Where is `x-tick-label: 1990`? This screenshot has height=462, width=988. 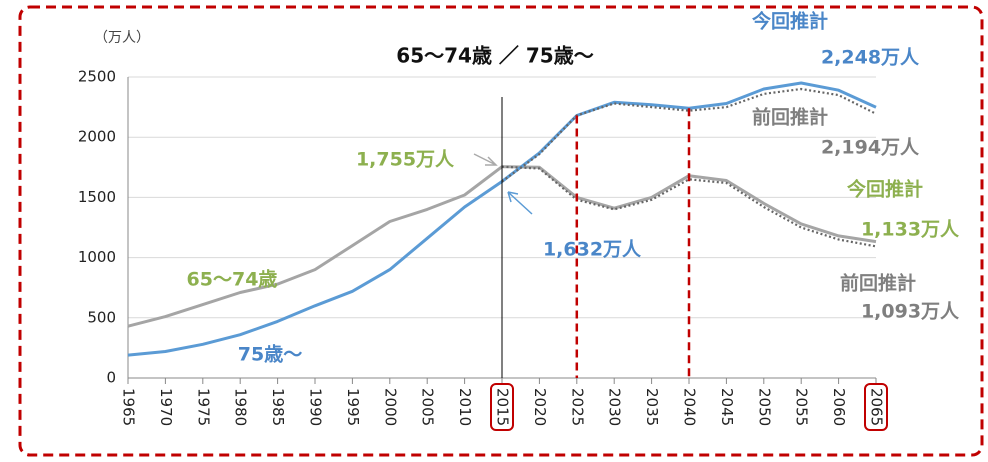 x-tick-label: 1990 is located at coordinates (316, 407).